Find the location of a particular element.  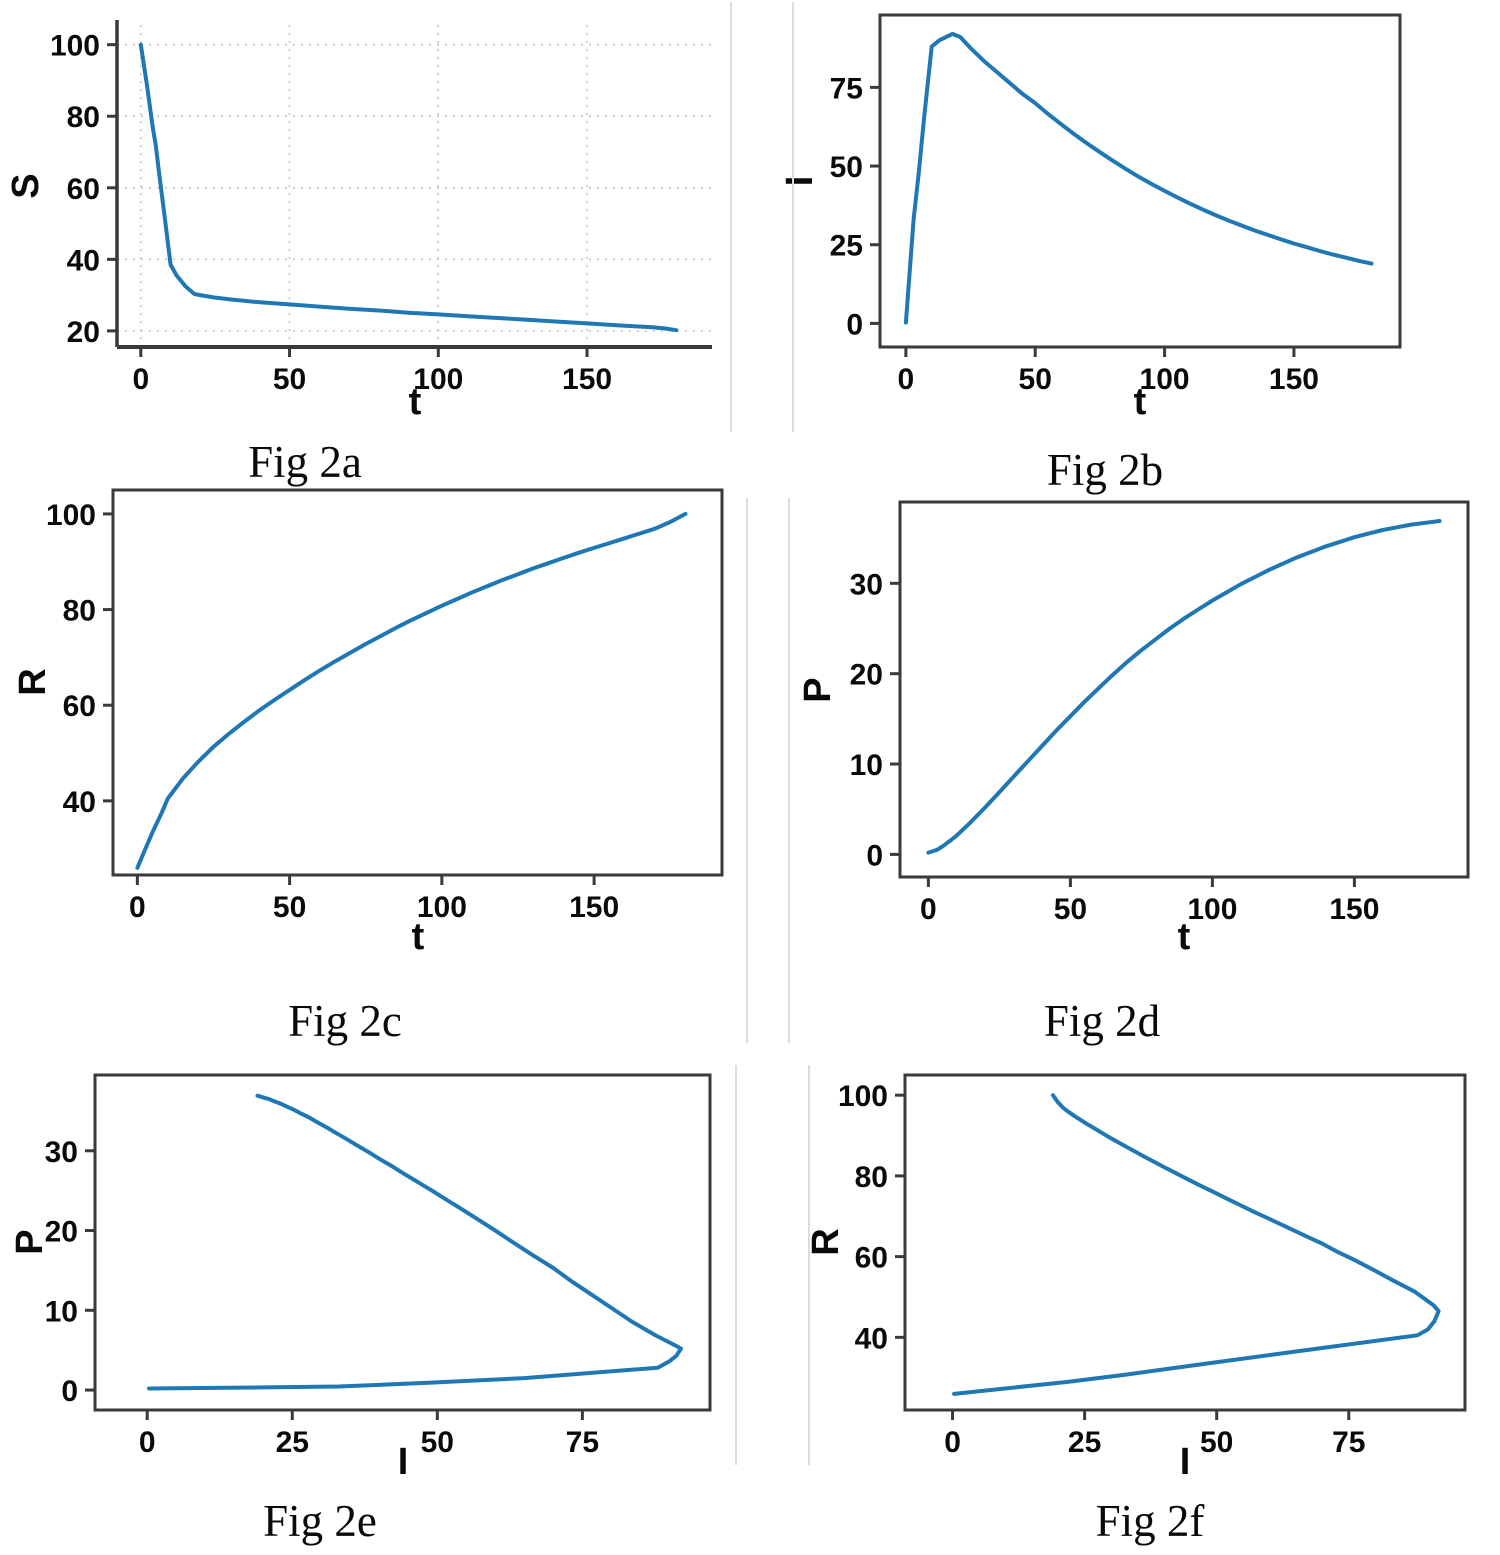

fig-2b-plot: 0 50 100 150 0 25 50 75 t I is located at coordinates (1090, 218).